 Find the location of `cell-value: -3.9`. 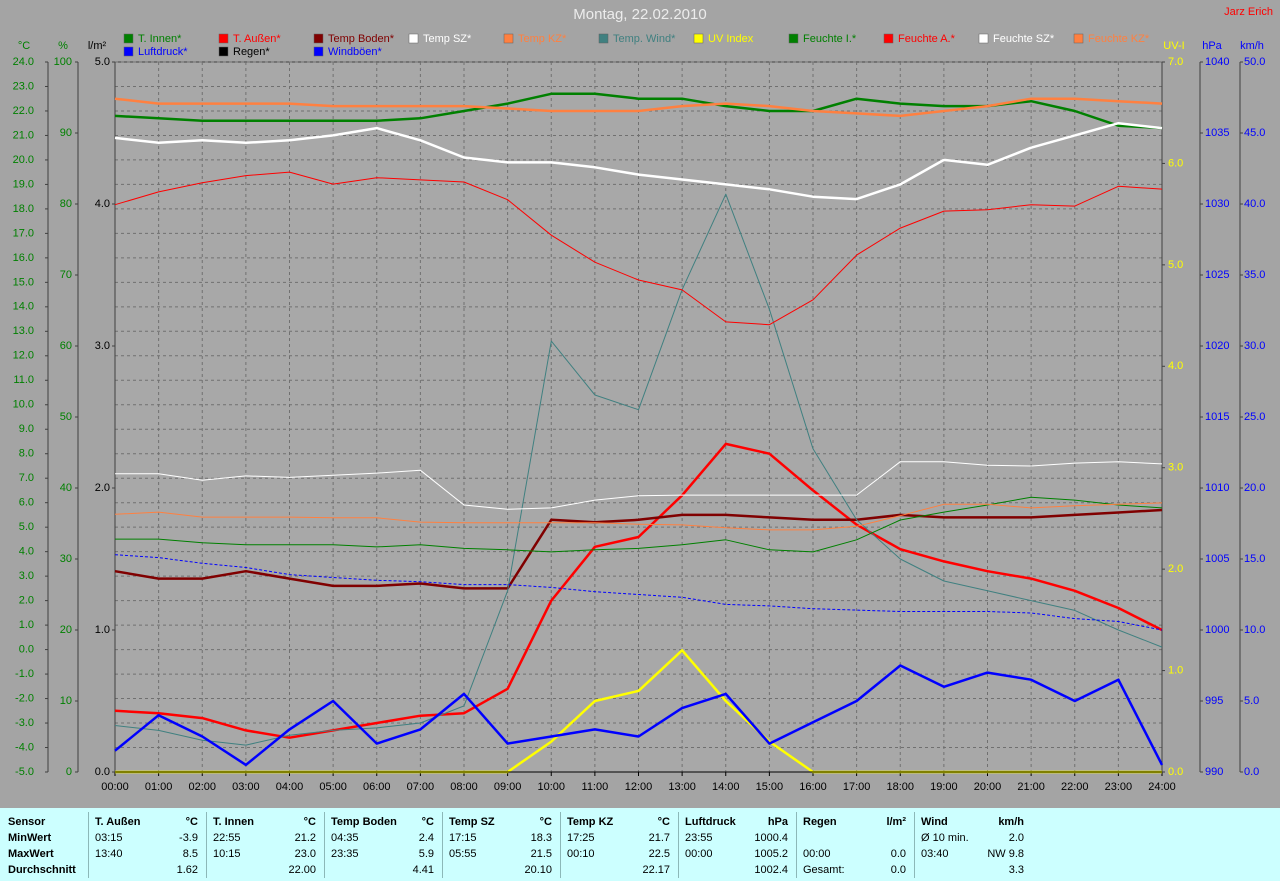

cell-value: -3.9 is located at coordinates (188, 838).